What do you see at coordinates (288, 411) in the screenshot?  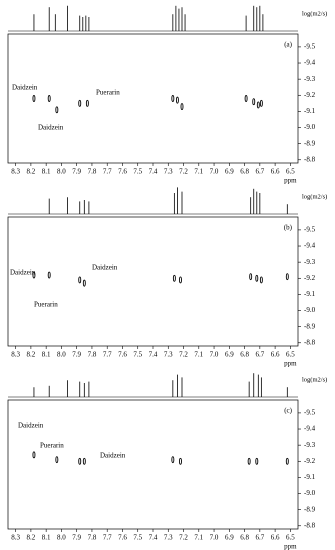 I see `panel-label: (c)` at bounding box center [288, 411].